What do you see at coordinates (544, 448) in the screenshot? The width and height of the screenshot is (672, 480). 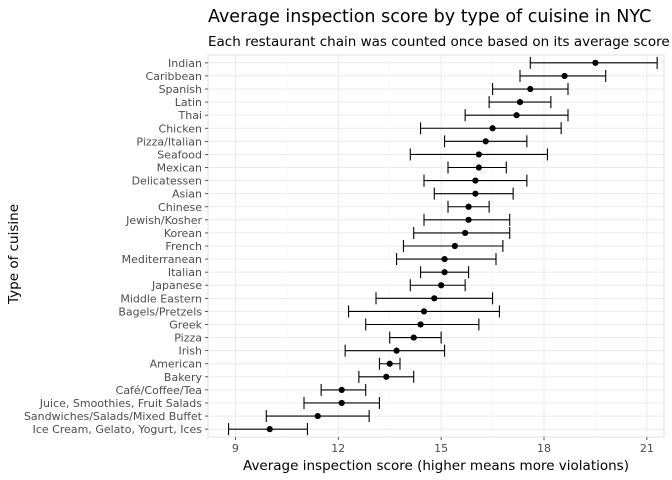 I see `x-tick-label: 18` at bounding box center [544, 448].